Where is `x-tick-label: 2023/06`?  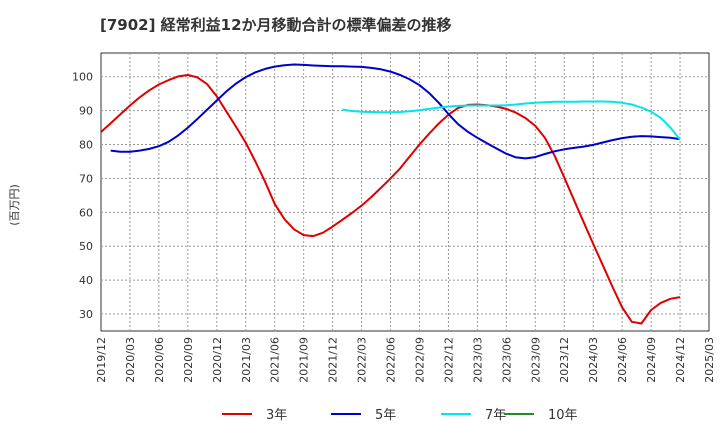 x-tick-label: 2023/06 is located at coordinates (506, 360).